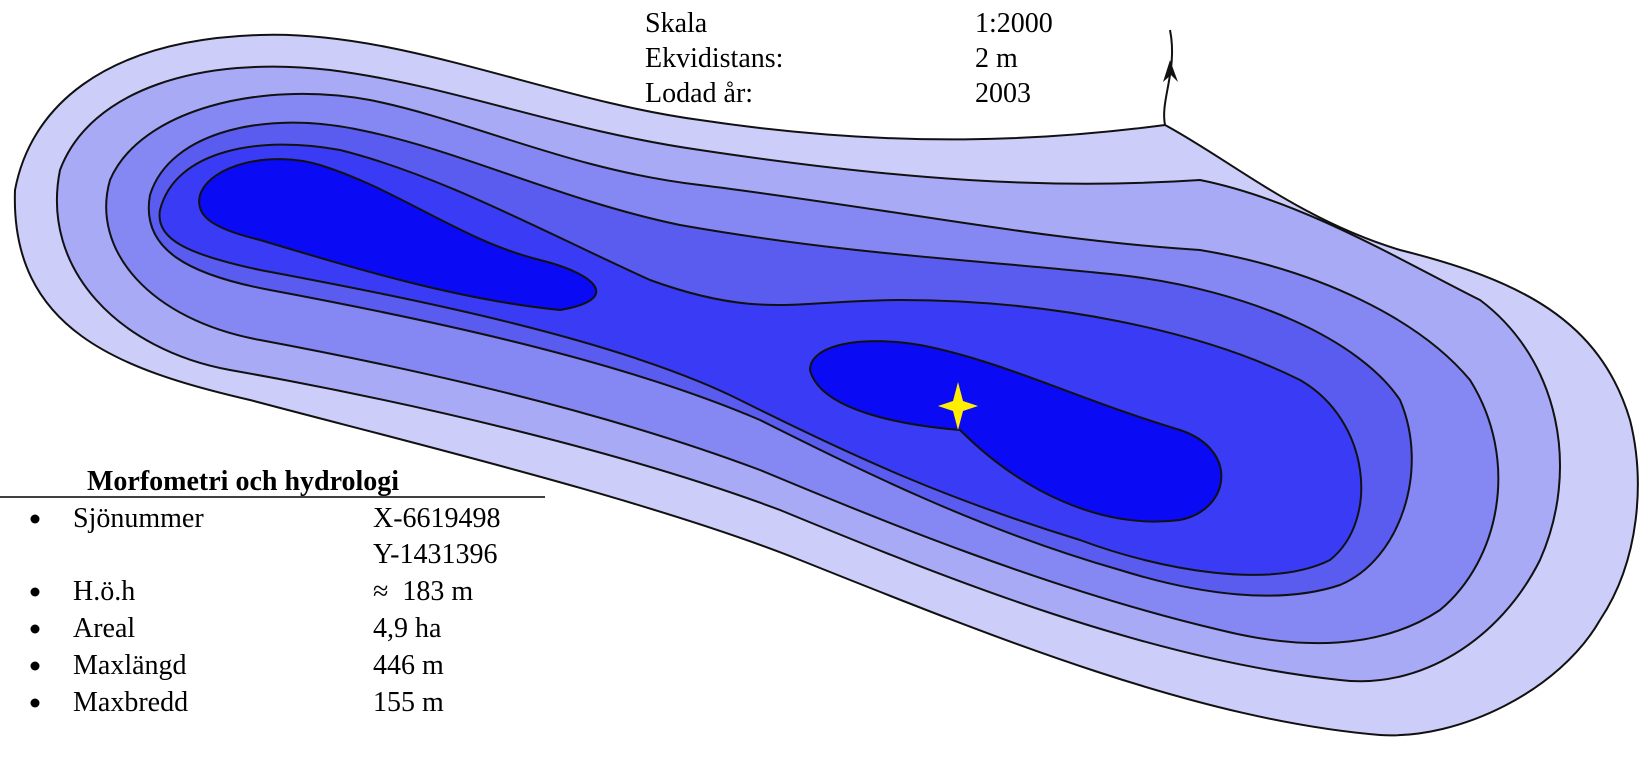 This screenshot has width=1645, height=766. I want to click on item-value: X-6619498, so click(437, 518).